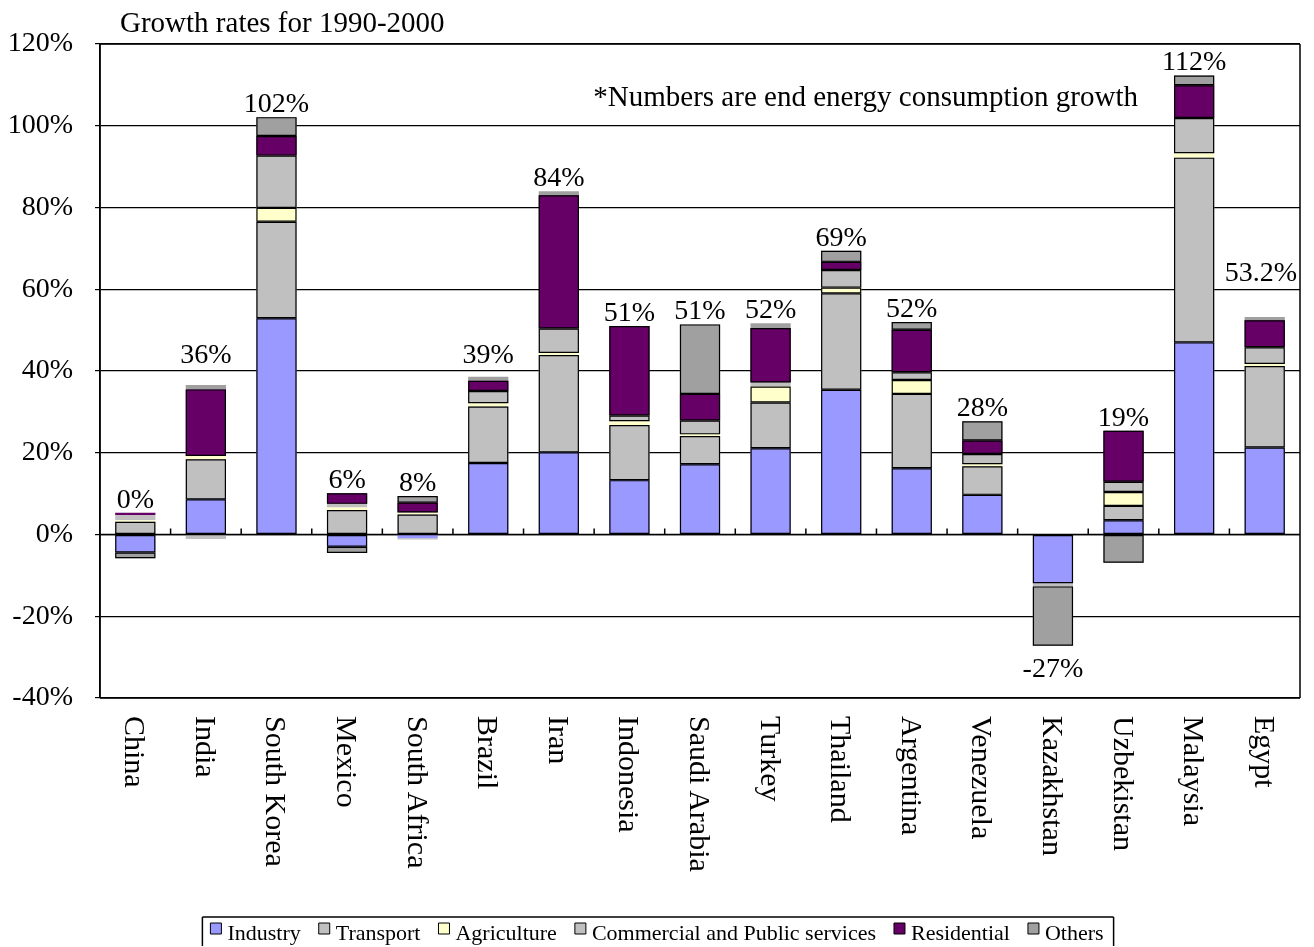  What do you see at coordinates (47, 287) in the screenshot?
I see `y-tick-label: 60%` at bounding box center [47, 287].